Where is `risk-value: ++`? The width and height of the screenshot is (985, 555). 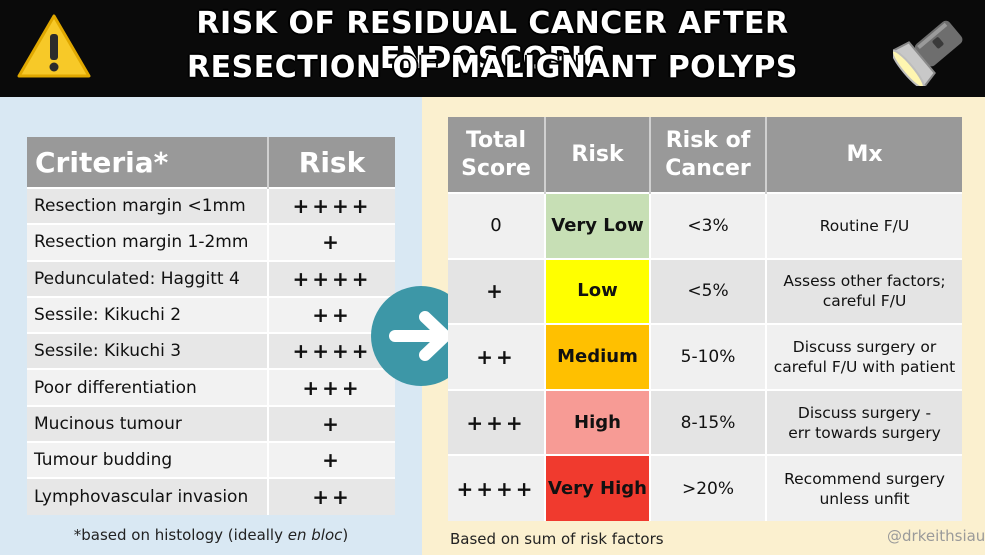
risk-value: ++ is located at coordinates (331, 496).